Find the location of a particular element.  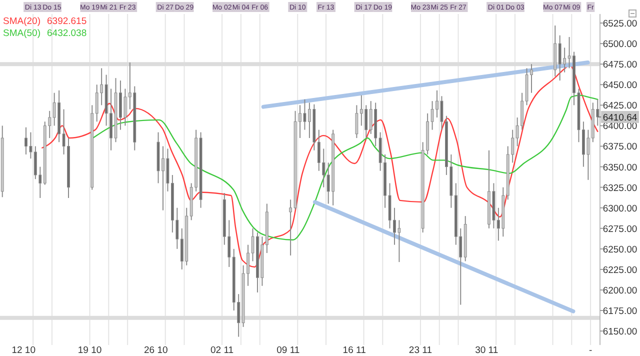

x-tick-label: 19 10 is located at coordinates (90, 350).